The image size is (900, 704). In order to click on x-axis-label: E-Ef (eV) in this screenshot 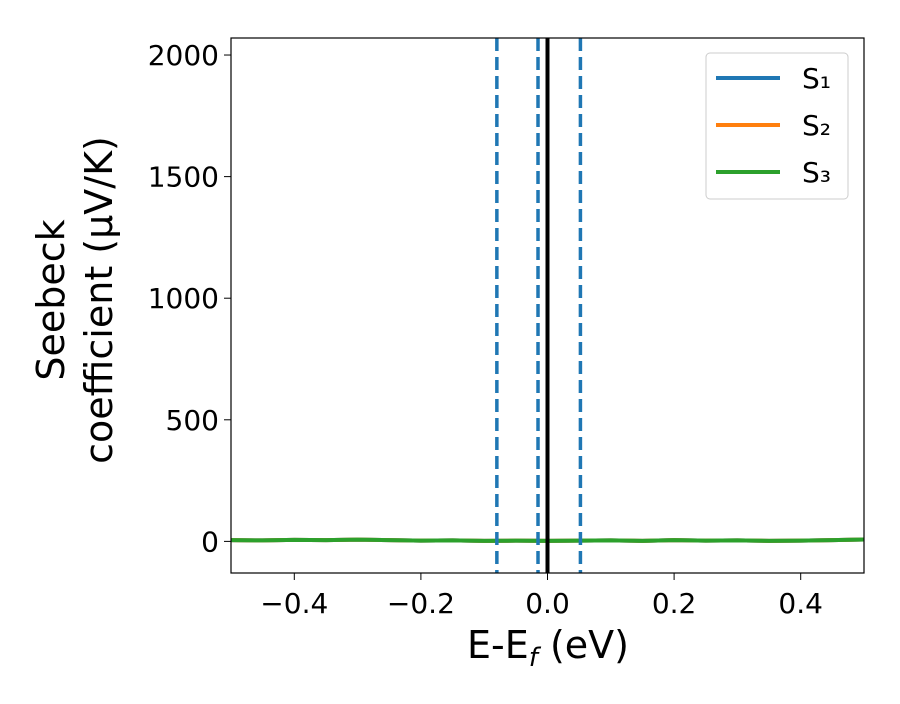, I will do `click(548, 648)`.